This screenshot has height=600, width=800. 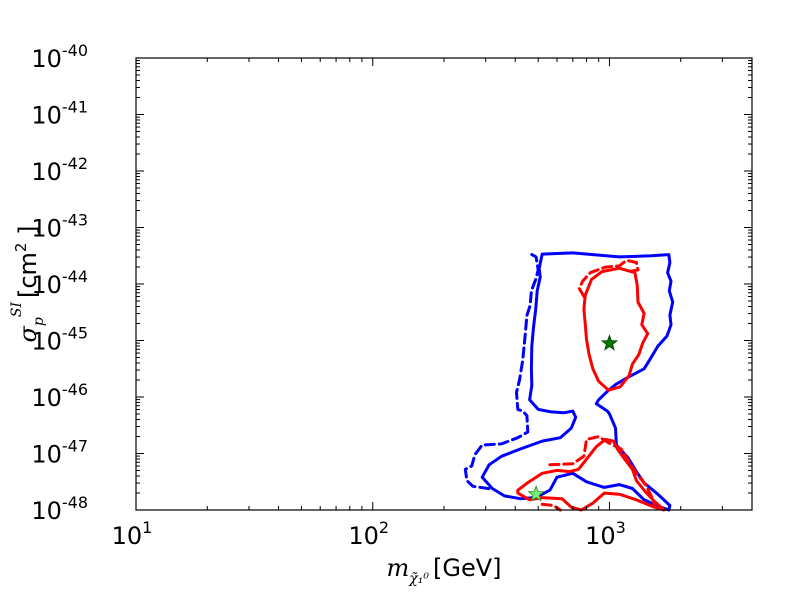 I want to click on series-layer, so click(x=569, y=381).